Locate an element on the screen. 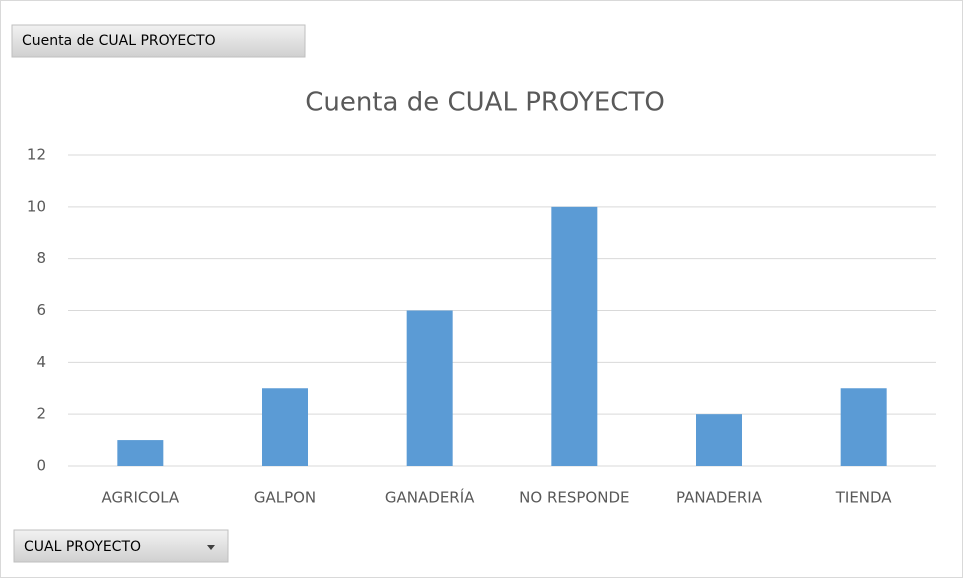  value-field-button: Cuenta de CUAL PROYECTO is located at coordinates (158, 41).